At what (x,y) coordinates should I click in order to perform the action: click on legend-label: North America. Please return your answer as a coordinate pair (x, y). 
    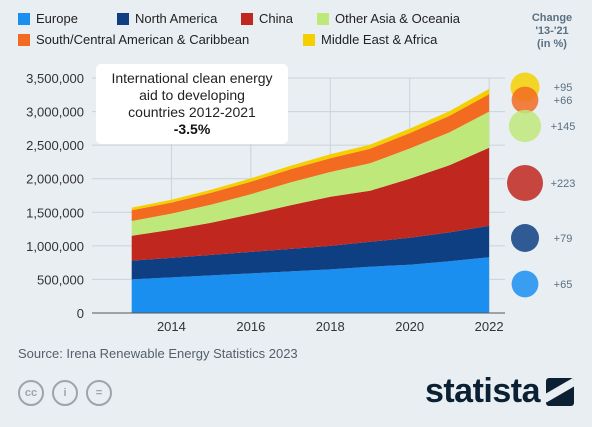
    Looking at the image, I should click on (176, 18).